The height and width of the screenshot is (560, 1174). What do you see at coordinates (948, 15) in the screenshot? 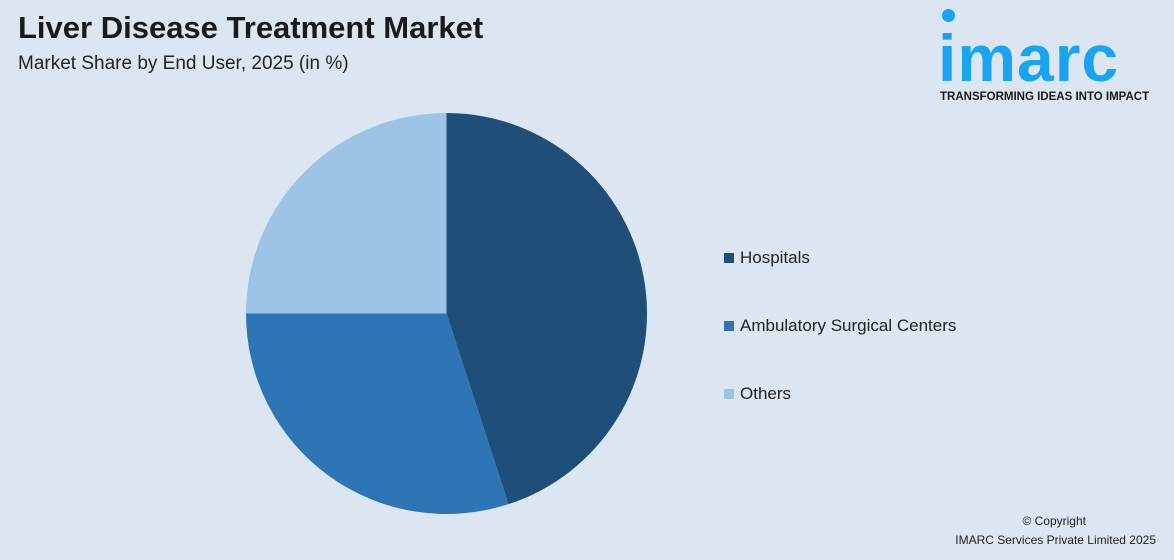
I see `logo-dot` at bounding box center [948, 15].